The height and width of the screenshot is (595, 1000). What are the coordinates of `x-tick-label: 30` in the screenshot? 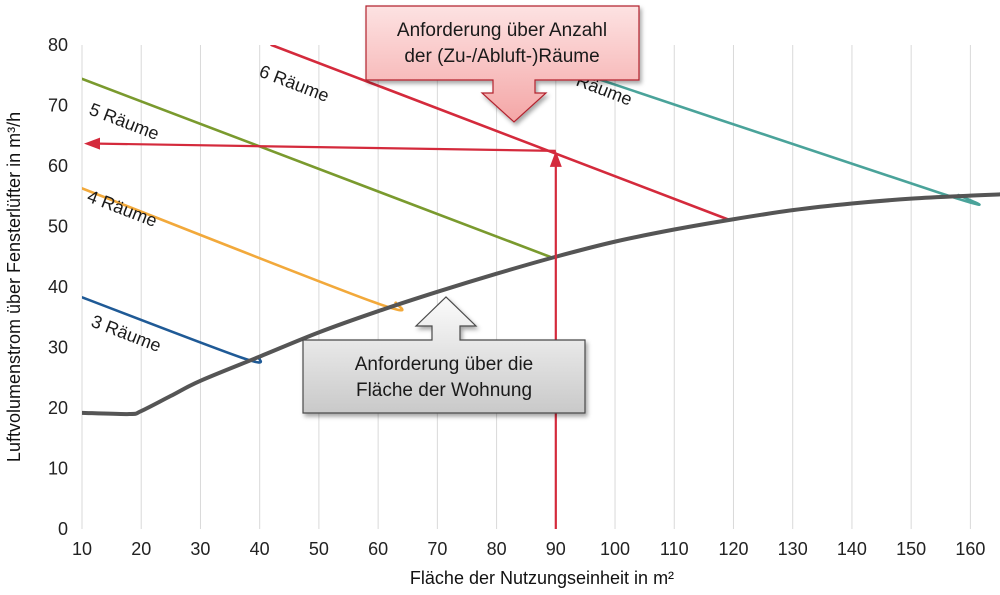 It's located at (200, 549).